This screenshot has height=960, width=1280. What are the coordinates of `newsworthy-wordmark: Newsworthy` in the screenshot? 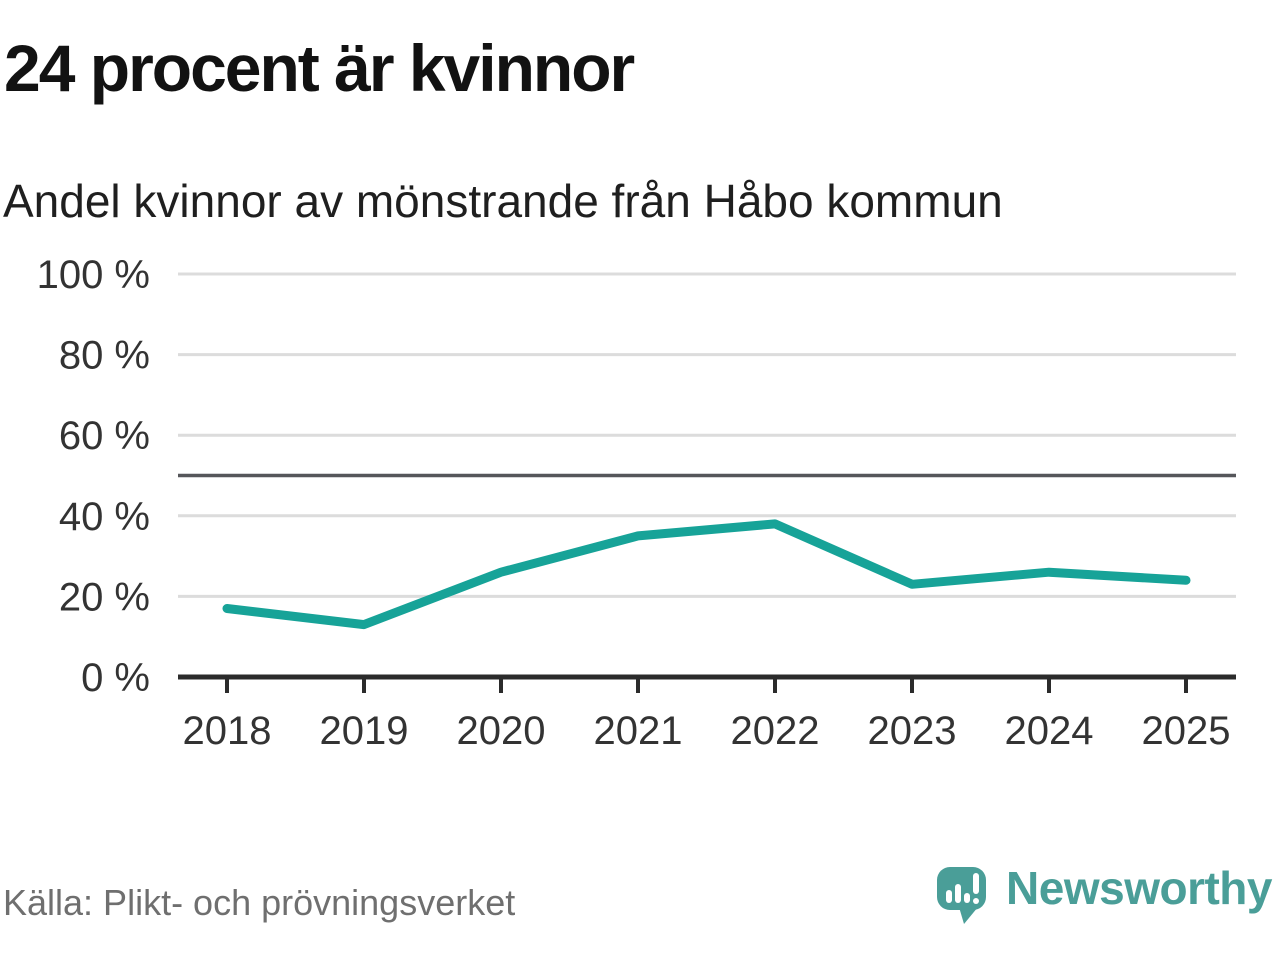 It's located at (1139, 888).